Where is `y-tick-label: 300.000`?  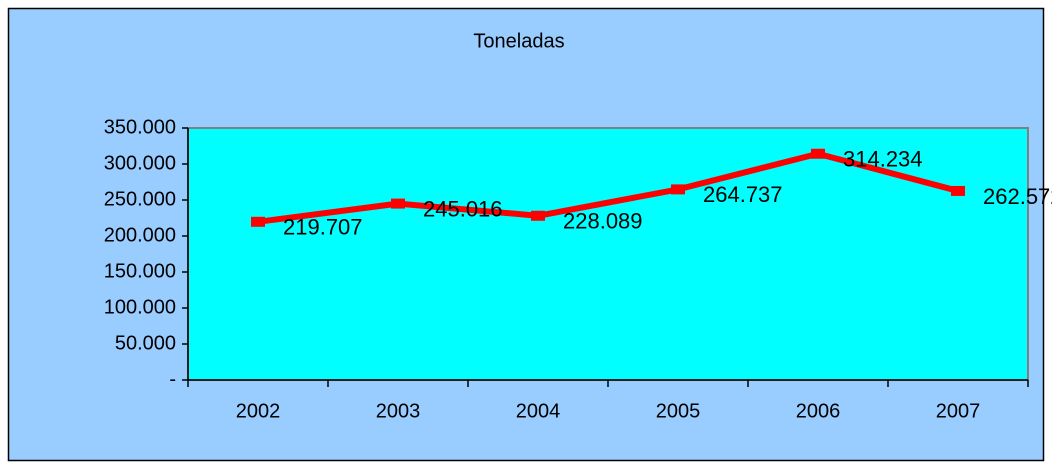 y-tick-label: 300.000 is located at coordinates (140, 163).